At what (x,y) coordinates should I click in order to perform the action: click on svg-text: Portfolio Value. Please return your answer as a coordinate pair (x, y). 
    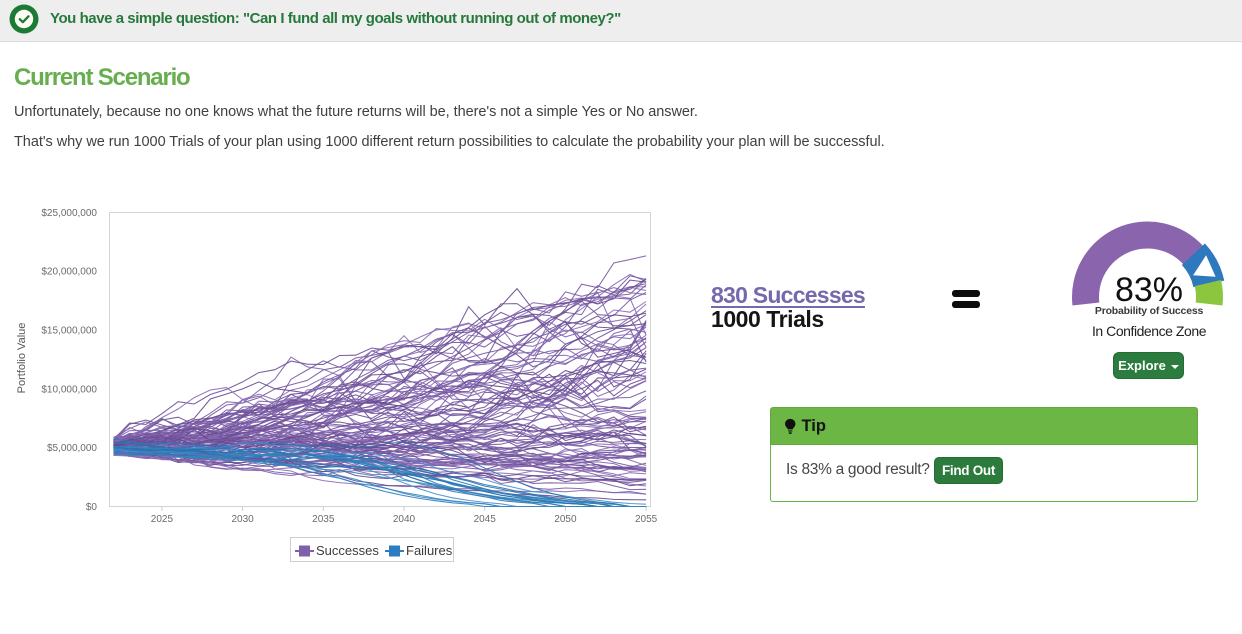
    Looking at the image, I should click on (22, 358).